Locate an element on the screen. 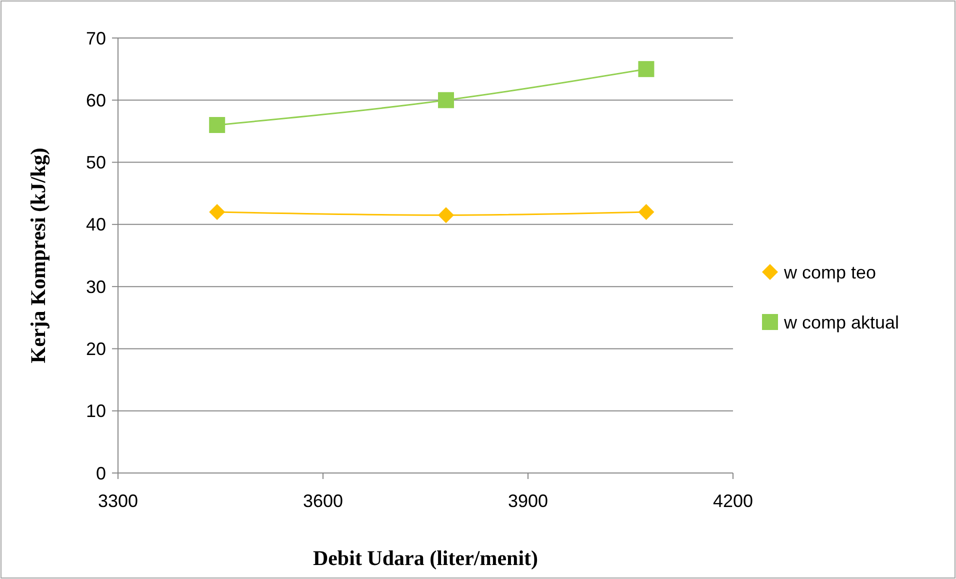 Image resolution: width=956 pixels, height=579 pixels. y-tick-label: 20 is located at coordinates (96, 349).